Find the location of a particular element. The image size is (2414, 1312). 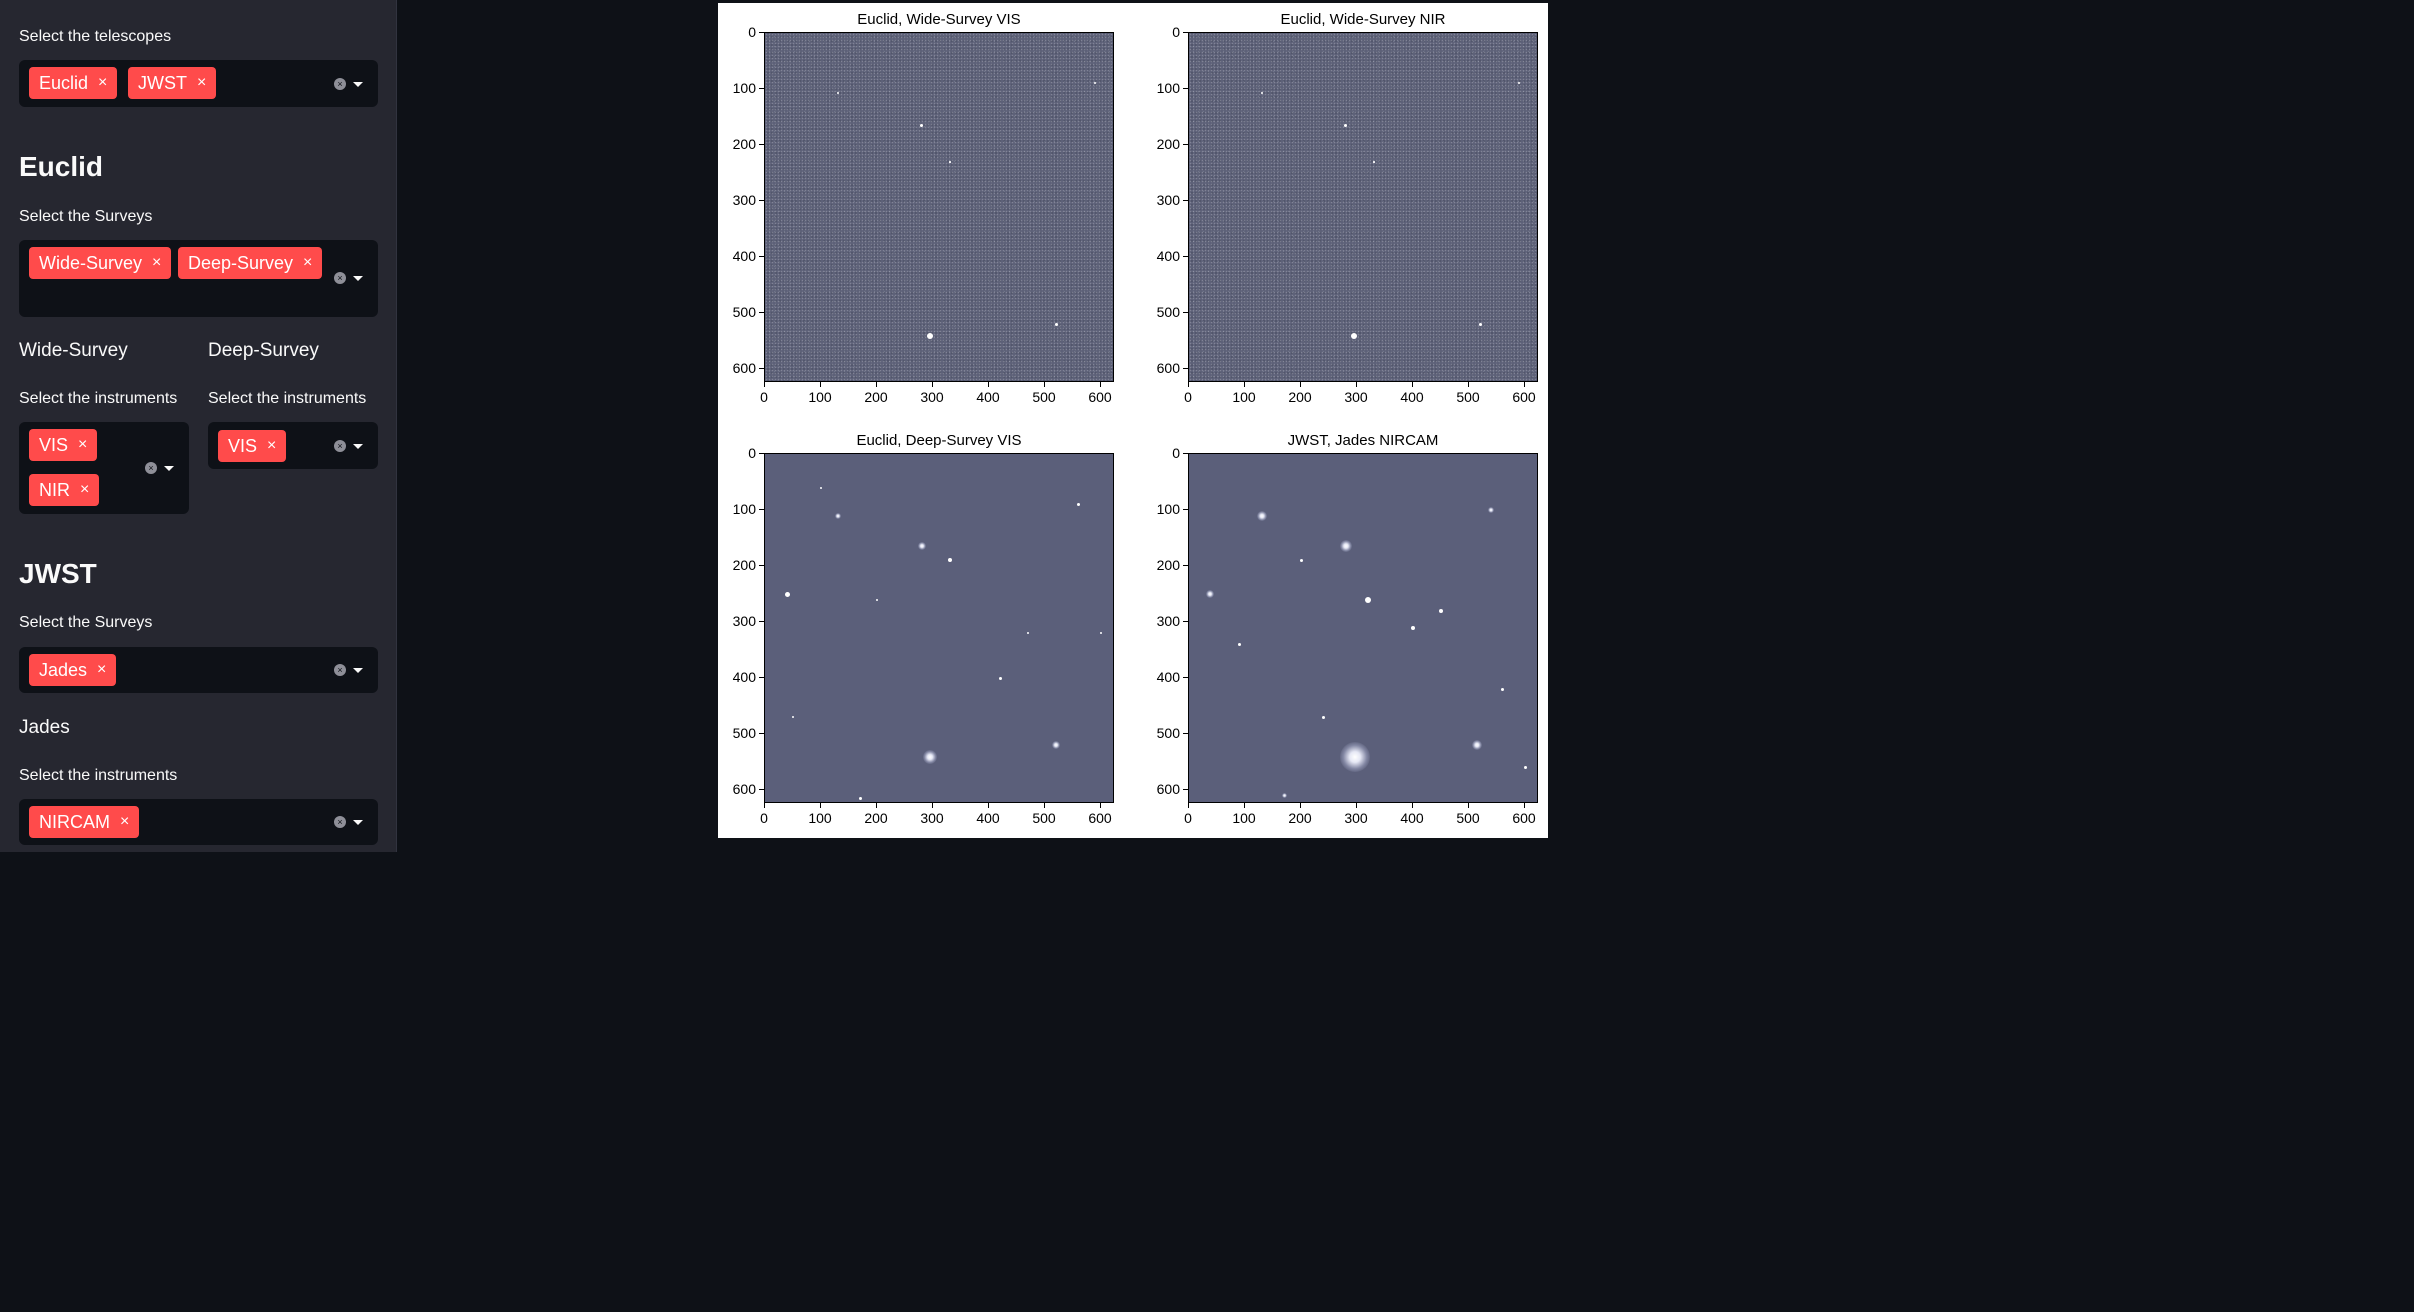

wide-instruments-multiselect: VIS × NIR × × is located at coordinates (104, 468).